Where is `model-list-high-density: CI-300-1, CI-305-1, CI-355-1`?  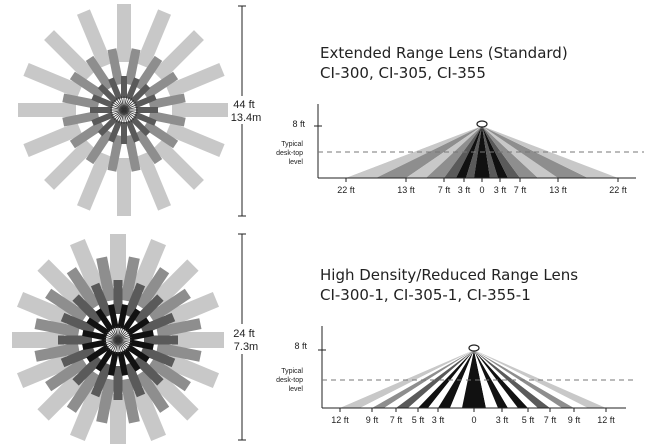
model-list-high-density: CI-300-1, CI-305-1, CI-355-1 is located at coordinates (425, 295).